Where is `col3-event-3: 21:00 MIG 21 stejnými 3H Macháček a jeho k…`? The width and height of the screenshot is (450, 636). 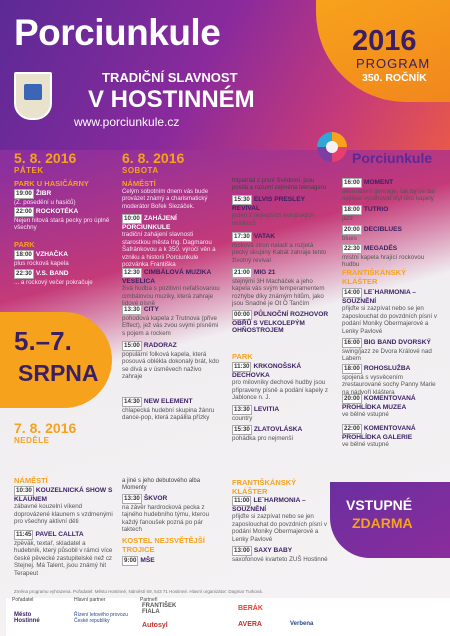 col3-event-3: 21:00 MIG 21 stejnými 3H Macháček a jeho k… is located at coordinates (278, 287).